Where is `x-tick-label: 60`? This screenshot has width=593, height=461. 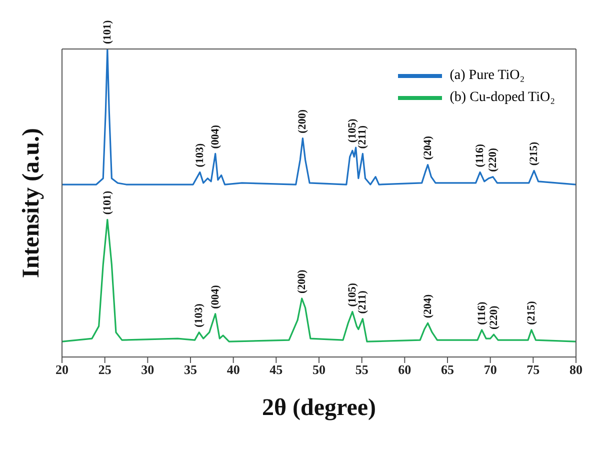
x-tick-label: 60 is located at coordinates (405, 370).